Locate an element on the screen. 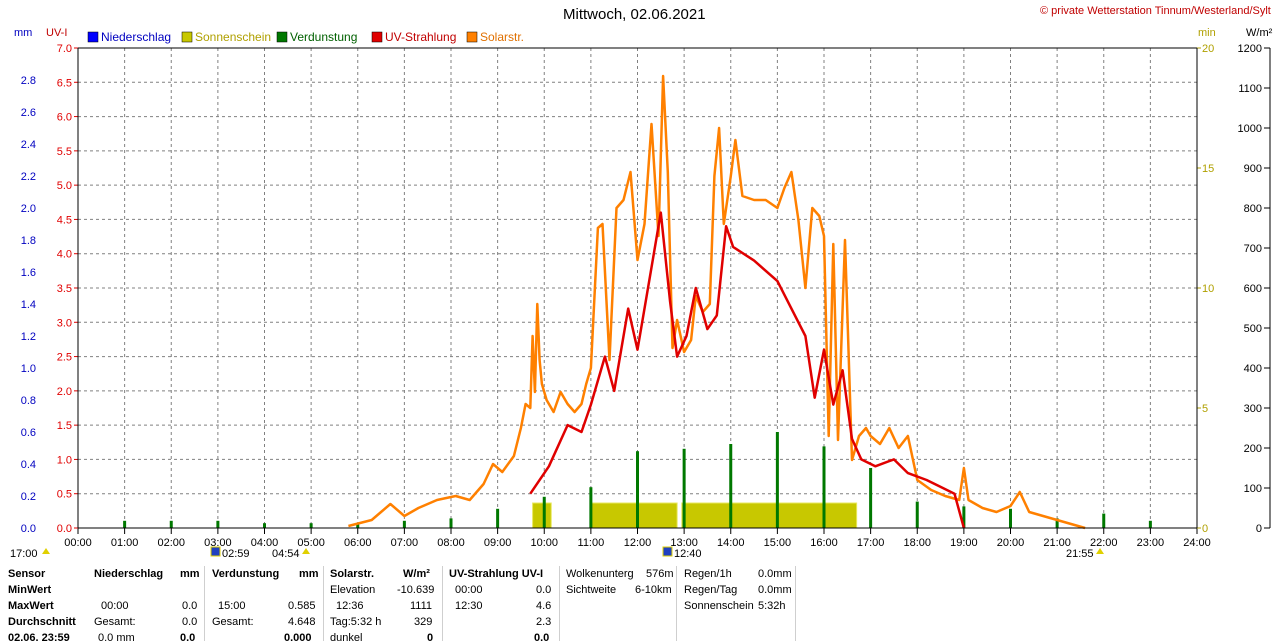 The height and width of the screenshot is (644, 1280). row-label-min: MinWert is located at coordinates (30, 590).